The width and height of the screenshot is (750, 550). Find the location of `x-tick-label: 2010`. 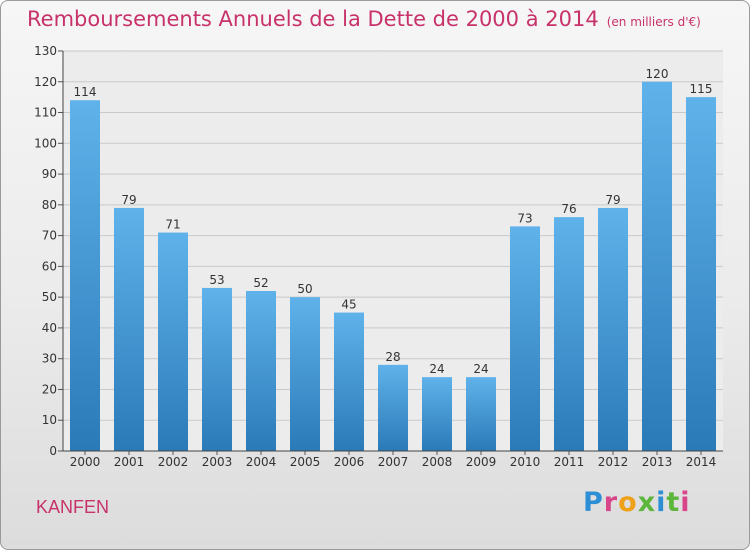

x-tick-label: 2010 is located at coordinates (525, 462).